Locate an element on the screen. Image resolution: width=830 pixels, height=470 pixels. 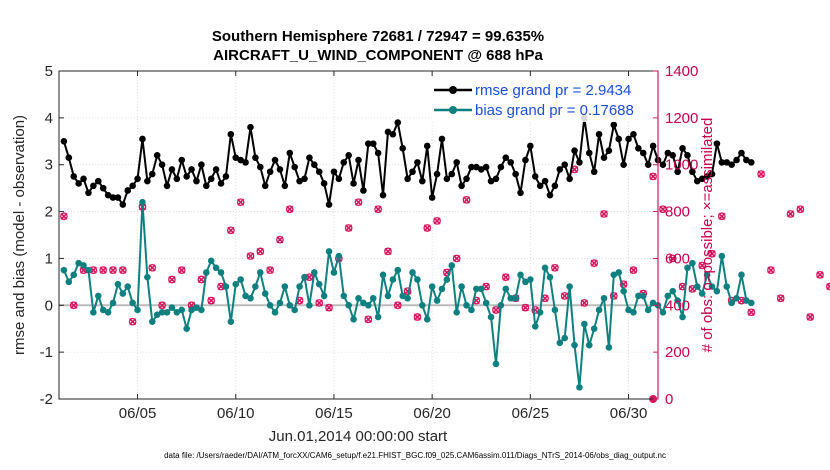
y-tick-label: 1 is located at coordinates (49, 258).